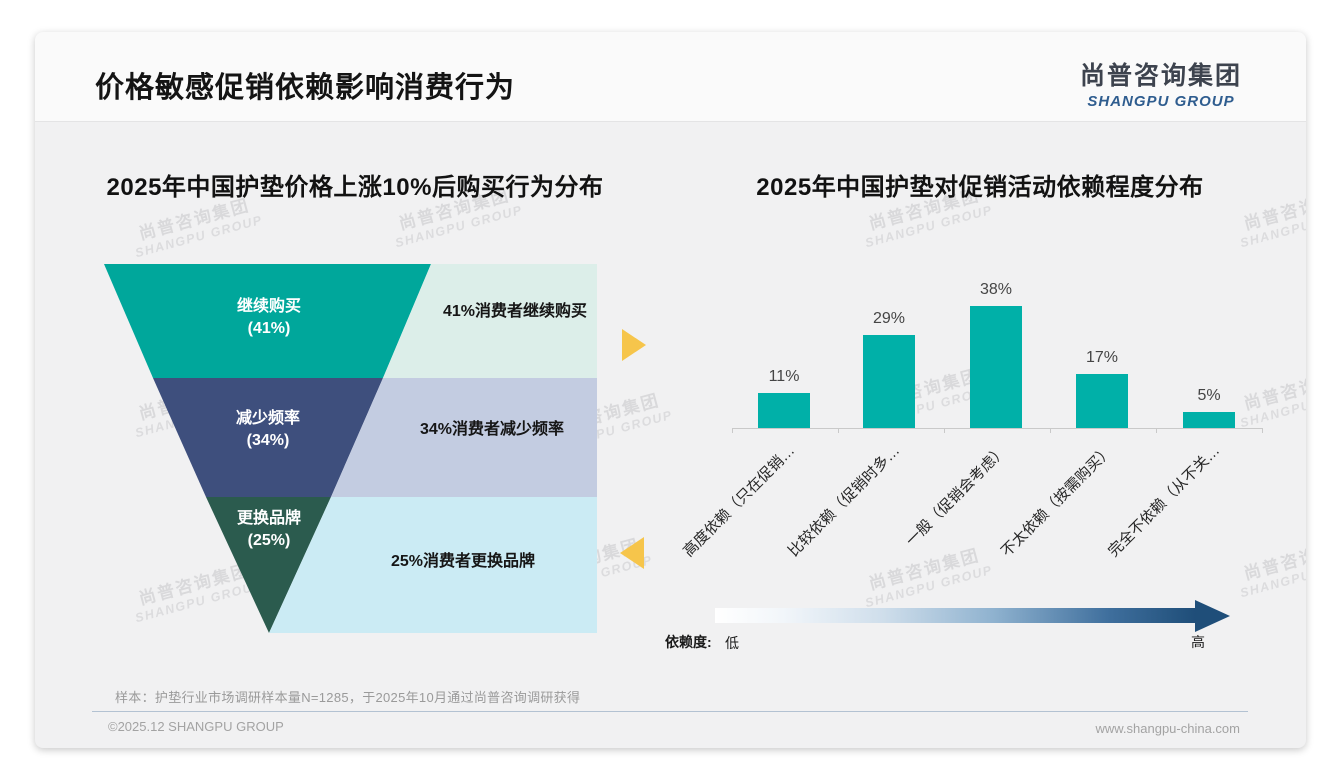  Describe the element at coordinates (997, 428) in the screenshot. I see `x-axis-line` at that location.